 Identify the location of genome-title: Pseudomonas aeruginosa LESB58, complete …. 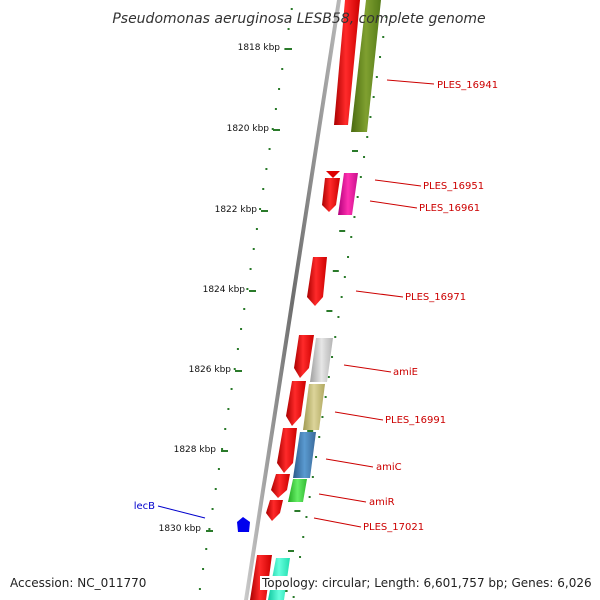
(298, 19).